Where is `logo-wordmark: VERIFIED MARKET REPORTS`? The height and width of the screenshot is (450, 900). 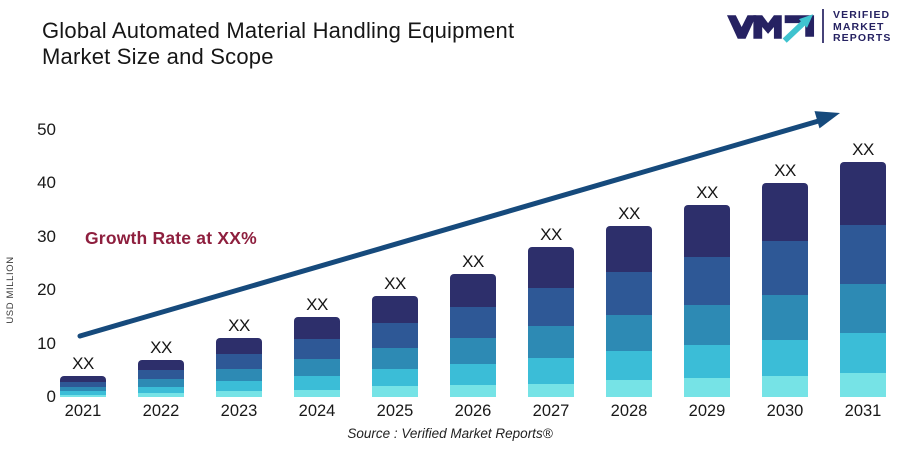 logo-wordmark: VERIFIED MARKET REPORTS is located at coordinates (862, 26).